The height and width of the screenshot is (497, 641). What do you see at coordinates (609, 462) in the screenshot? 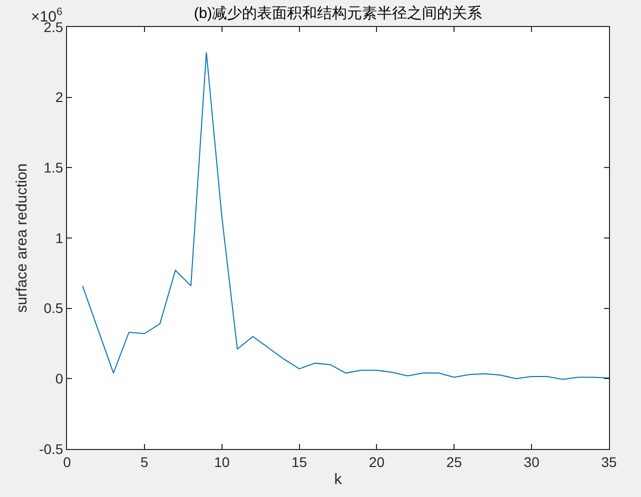
I see `x-tick-label: 35` at bounding box center [609, 462].